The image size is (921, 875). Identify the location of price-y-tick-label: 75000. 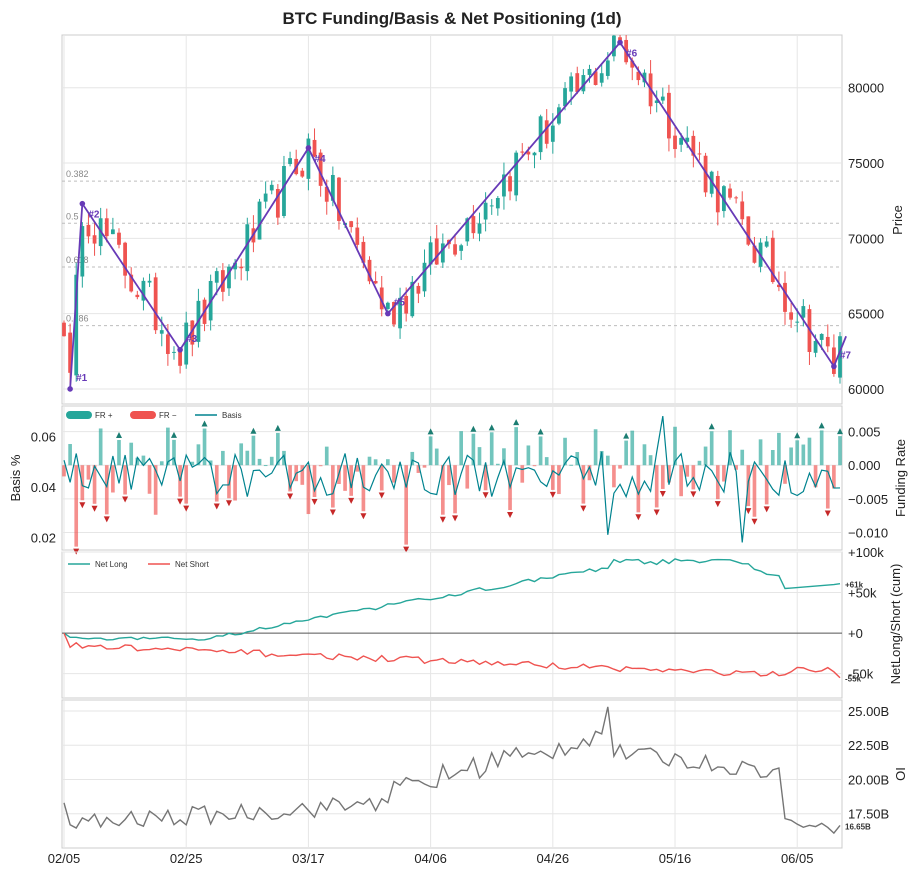
(866, 163).